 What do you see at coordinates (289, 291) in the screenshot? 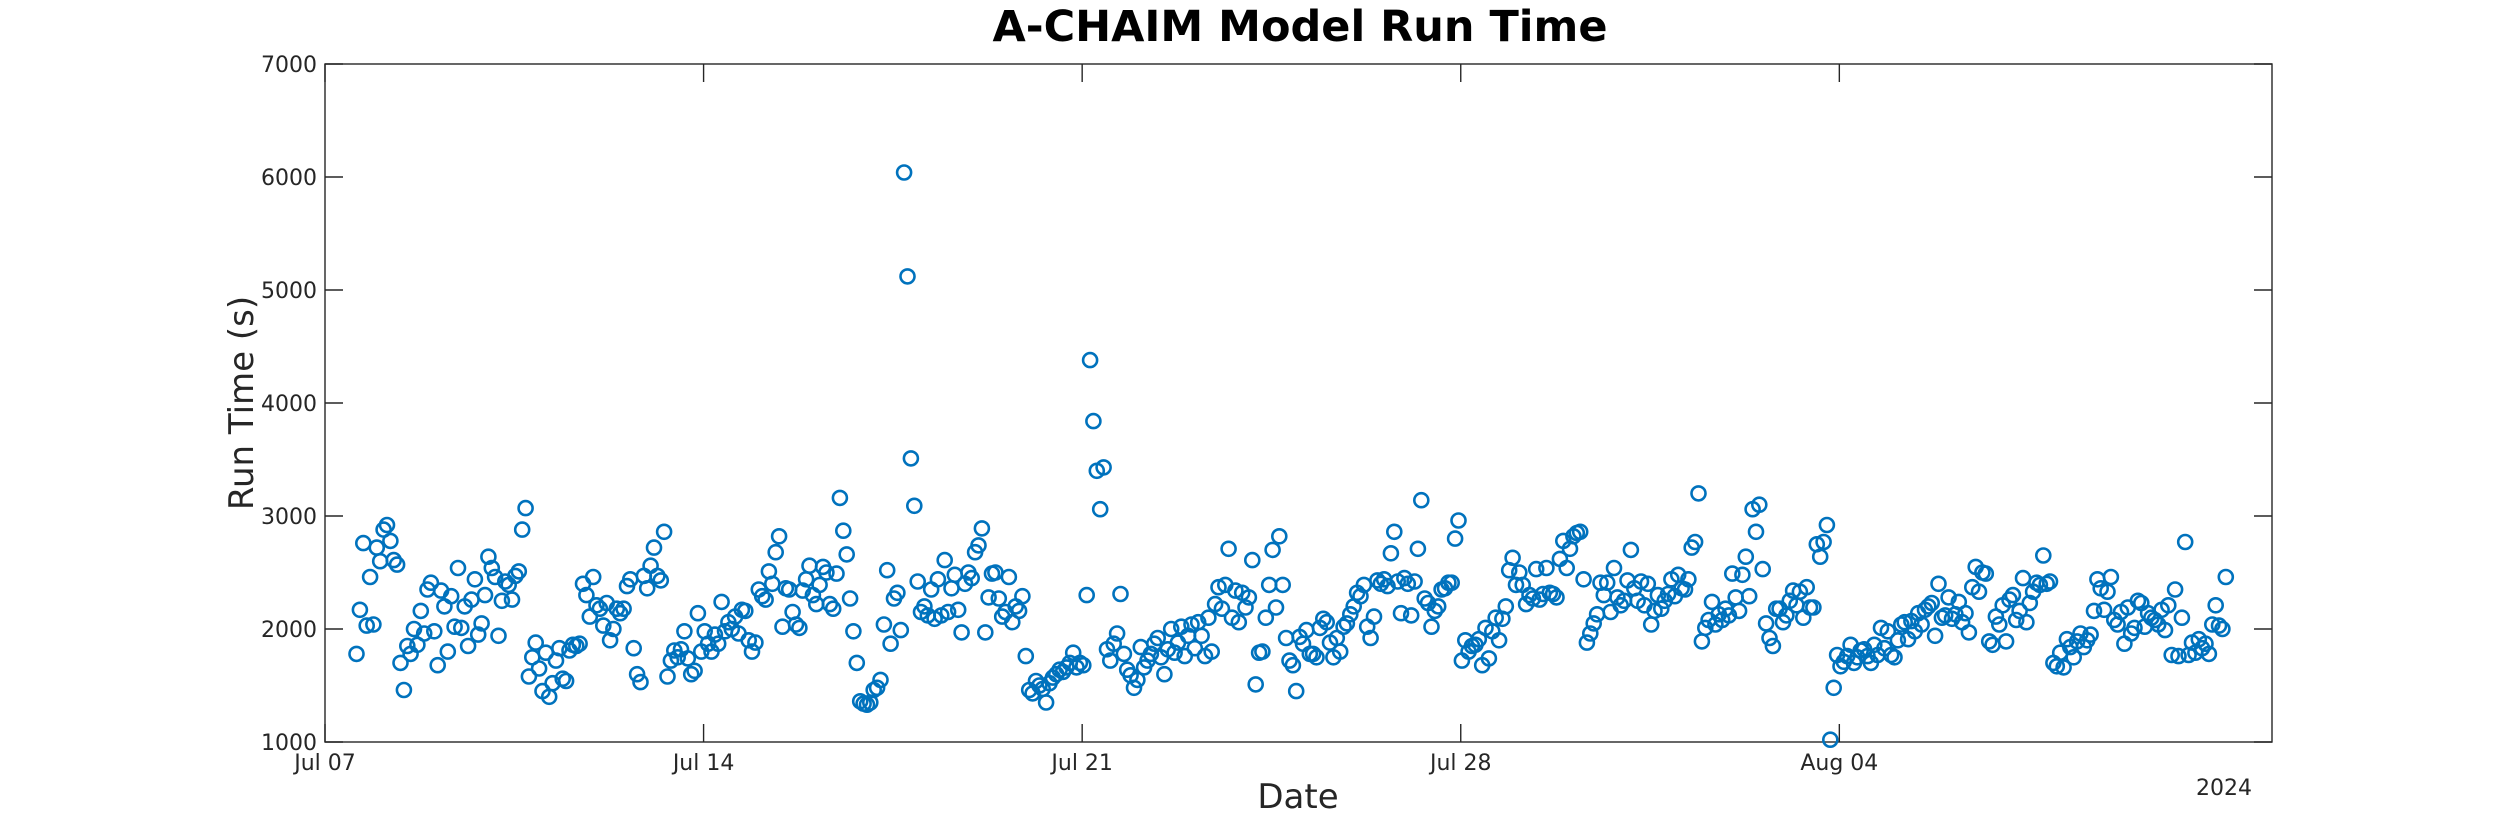
I see `y-tick-label: 5000` at bounding box center [289, 291].